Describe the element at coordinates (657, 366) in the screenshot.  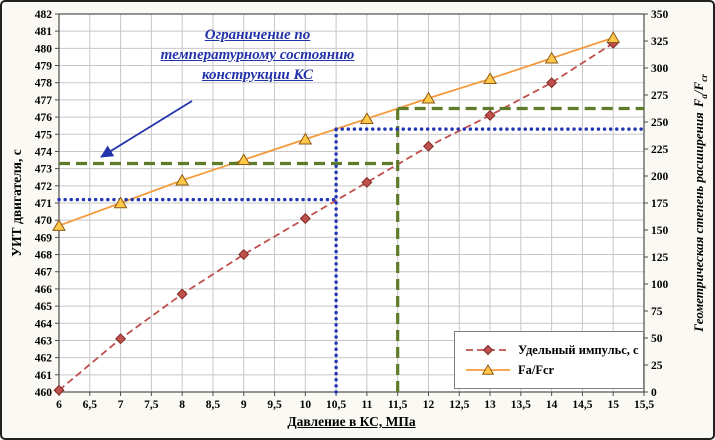
I see `svg-text: 25` at that location.